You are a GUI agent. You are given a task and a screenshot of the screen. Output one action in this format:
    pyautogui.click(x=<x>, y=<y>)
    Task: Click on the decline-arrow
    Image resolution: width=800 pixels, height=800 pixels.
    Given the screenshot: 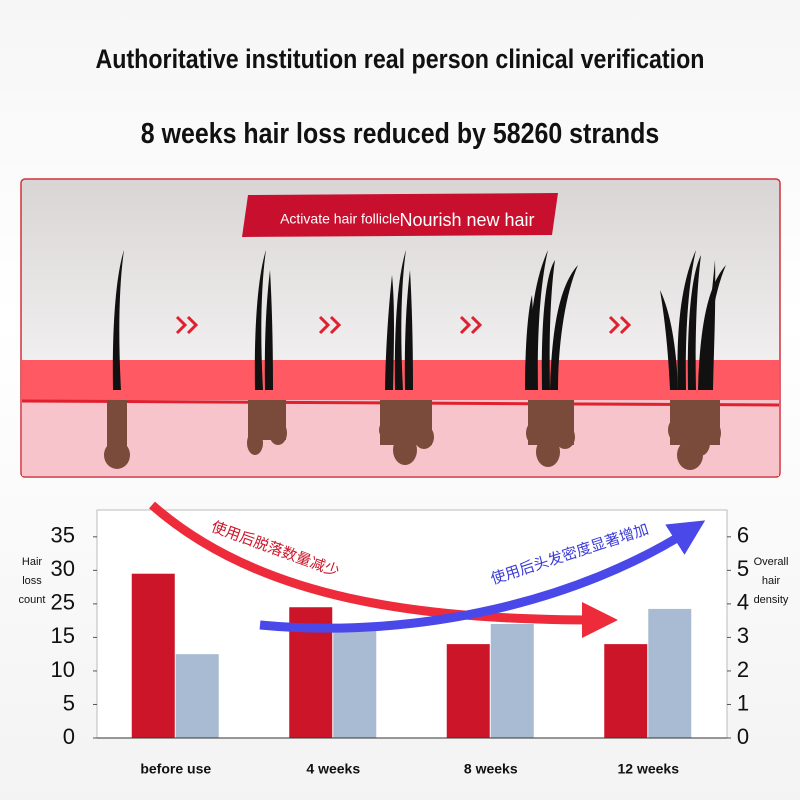 What is the action you would take?
    pyautogui.click(x=383, y=569)
    